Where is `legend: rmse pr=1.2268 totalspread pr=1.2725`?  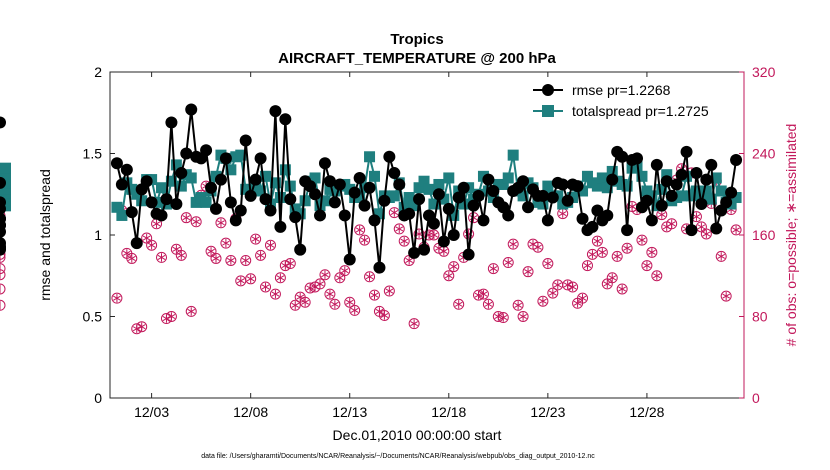
legend: rmse pr=1.2268 totalspread pr=1.2725 is located at coordinates (635, 102).